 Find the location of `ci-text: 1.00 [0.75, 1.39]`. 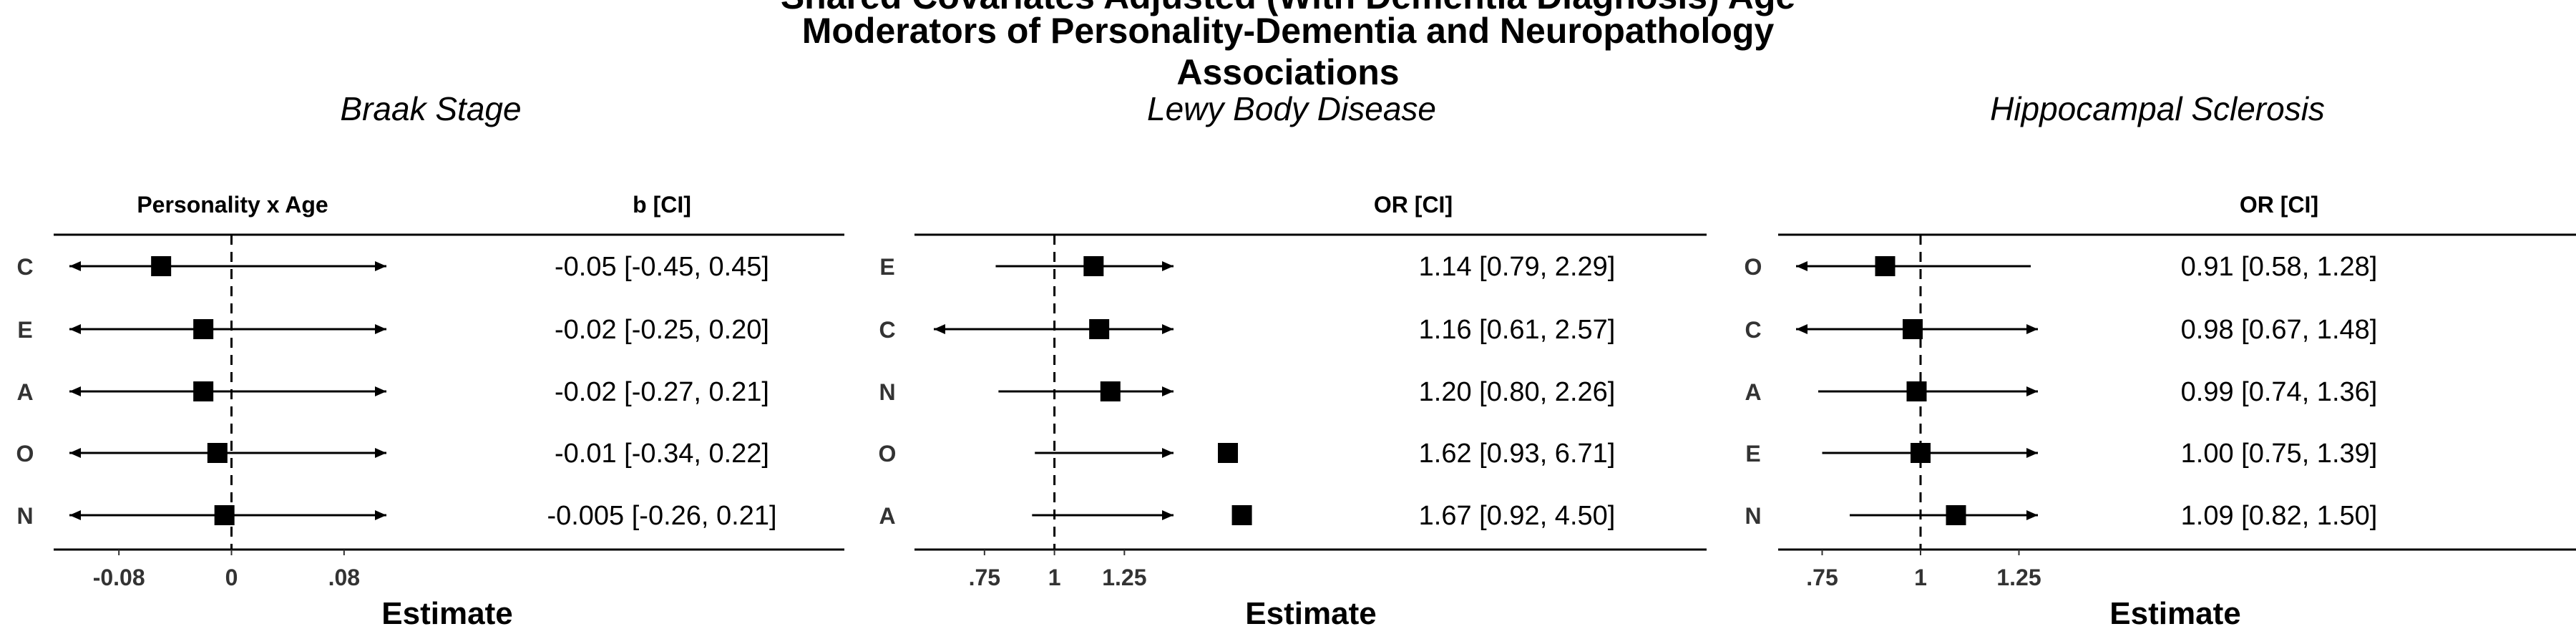

ci-text: 1.00 [0.75, 1.39] is located at coordinates (2279, 454).